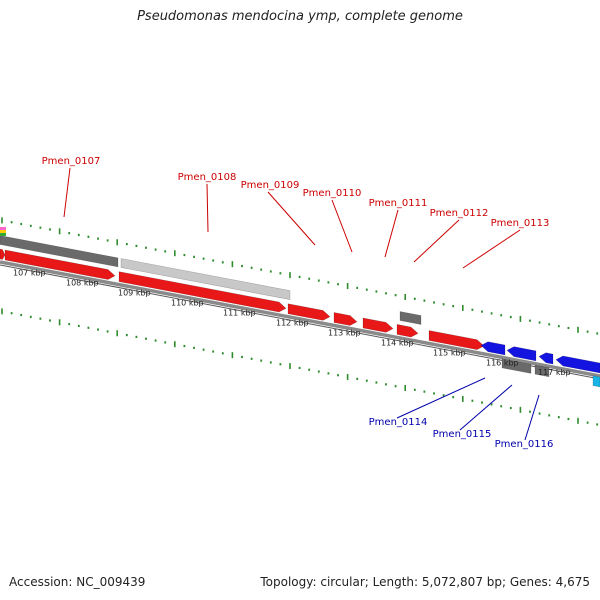  Describe the element at coordinates (459, 213) in the screenshot. I see `gene-label: Pmen_0112` at that location.